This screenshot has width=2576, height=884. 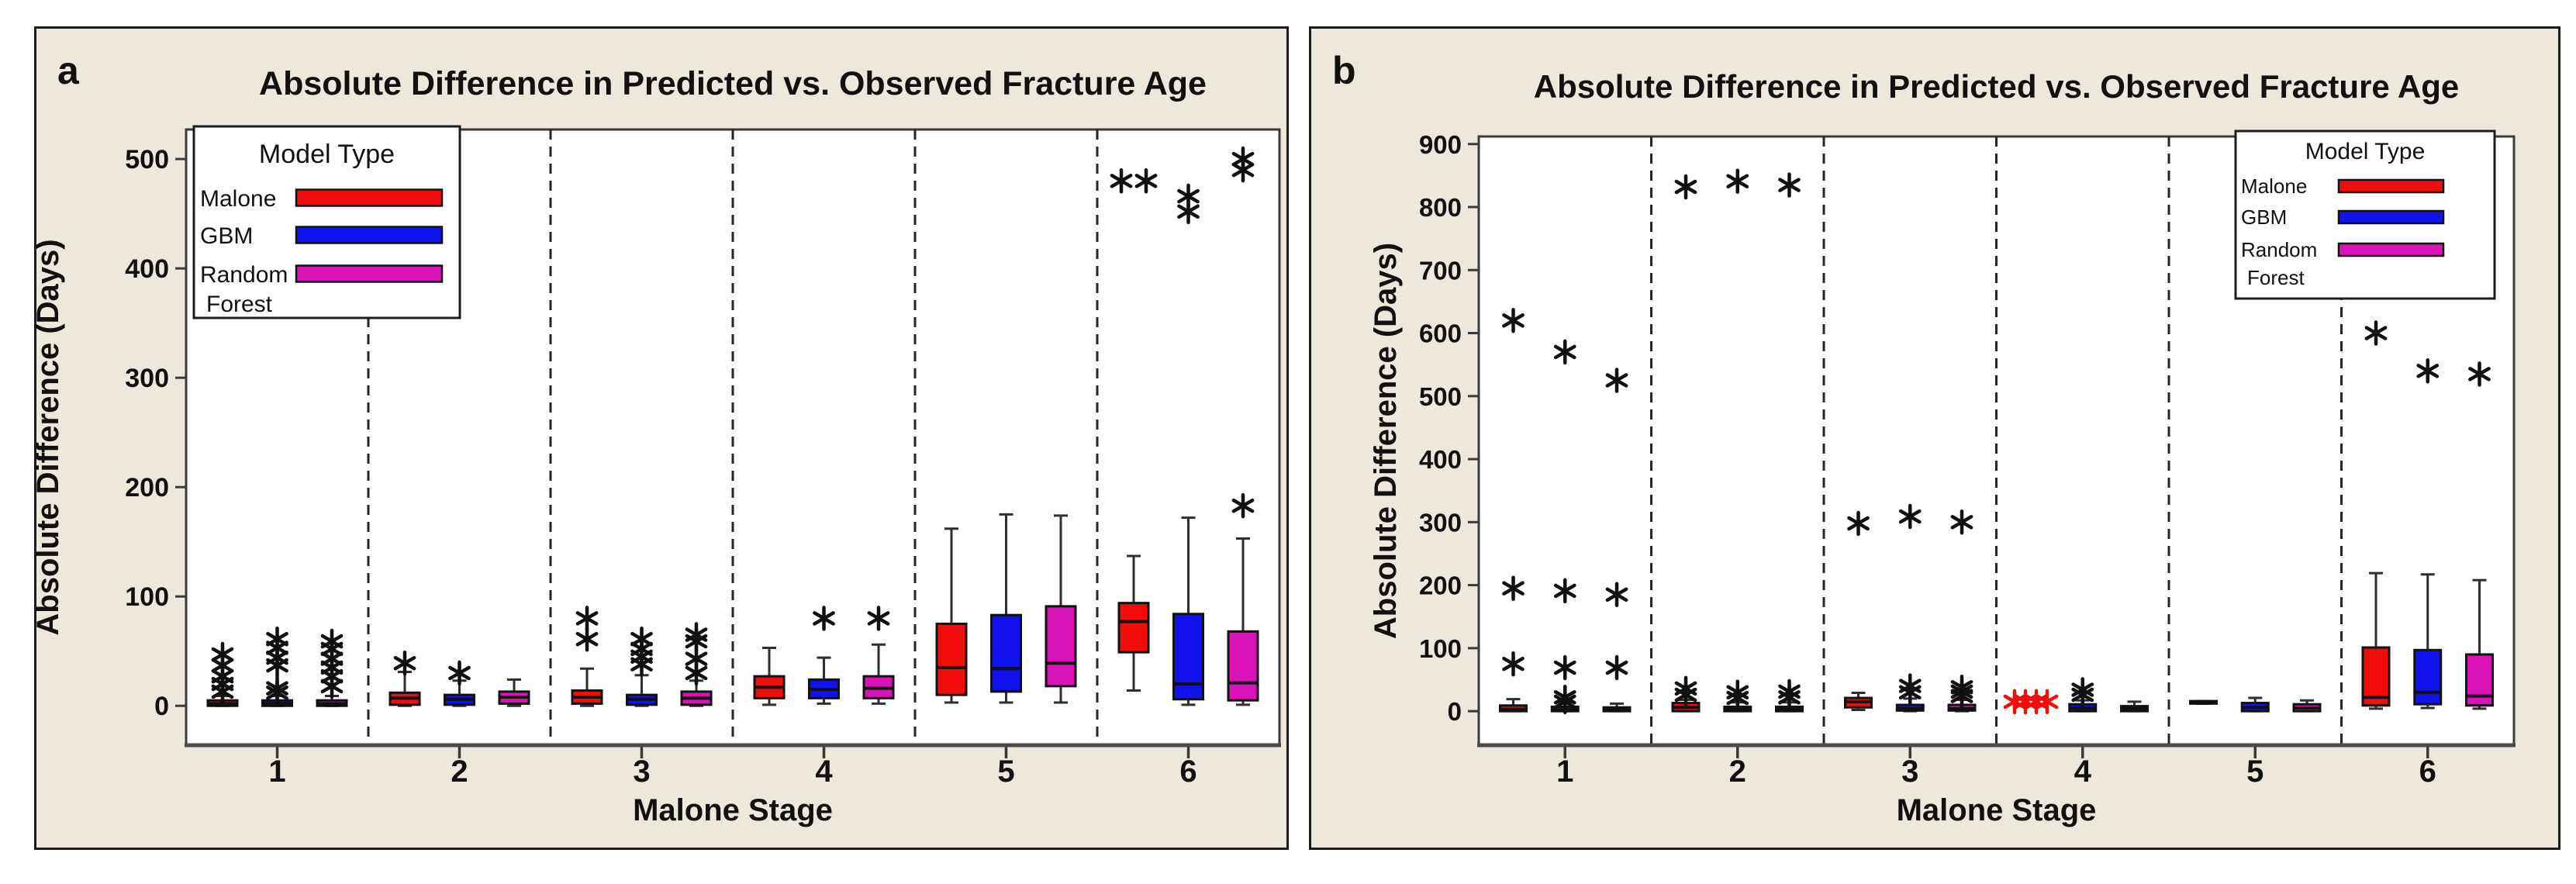 I want to click on boxplot-stage1-gbm, so click(x=1565, y=527).